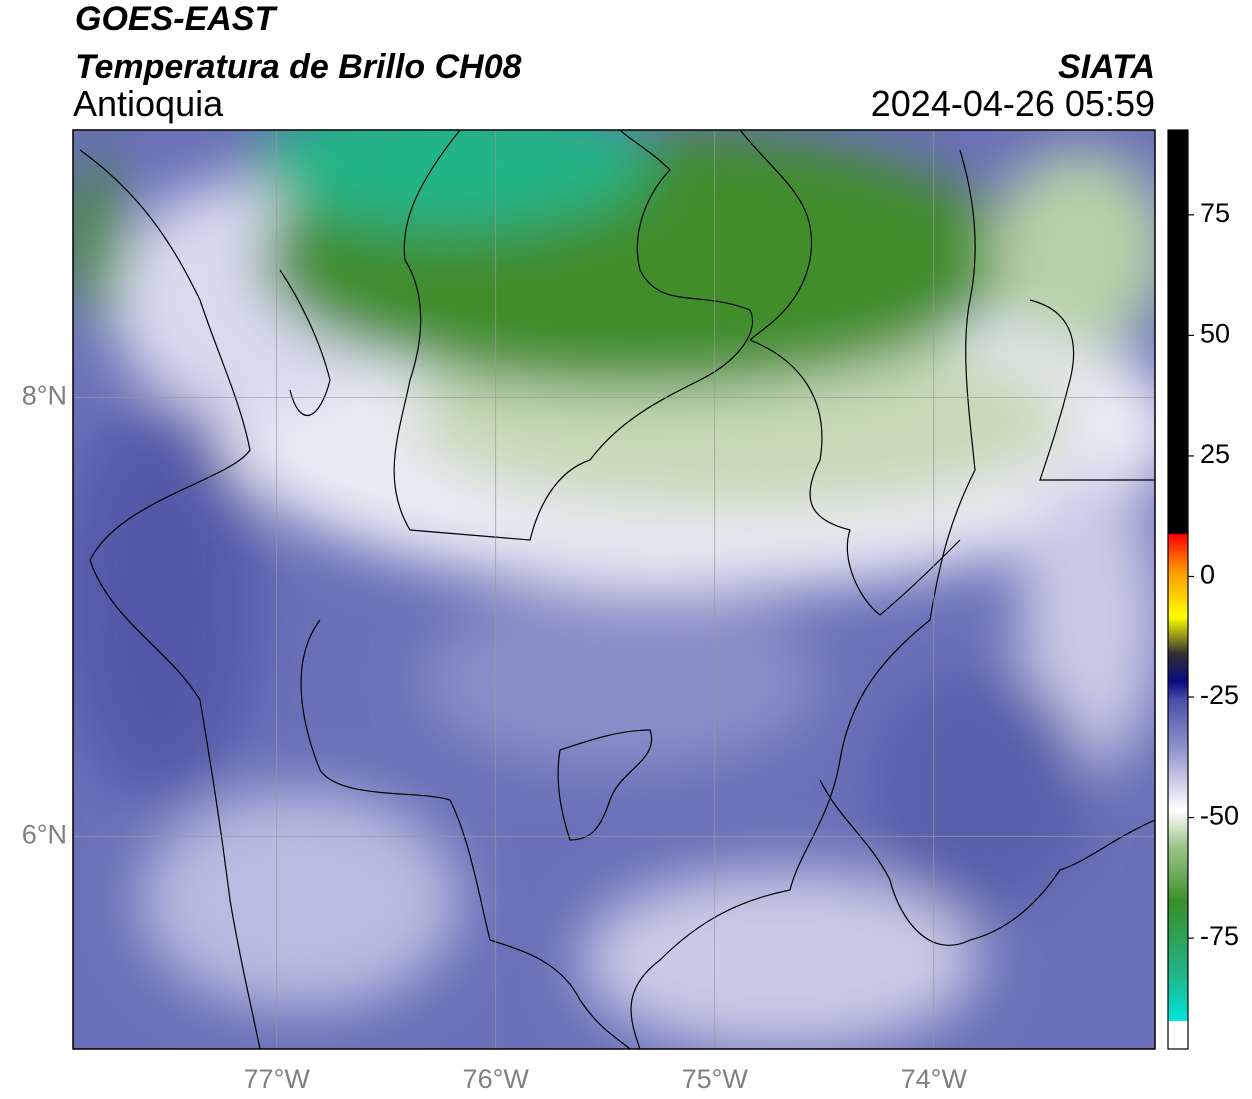 The image size is (1252, 1099). I want to click on title: GOES-EAST, so click(176, 19).